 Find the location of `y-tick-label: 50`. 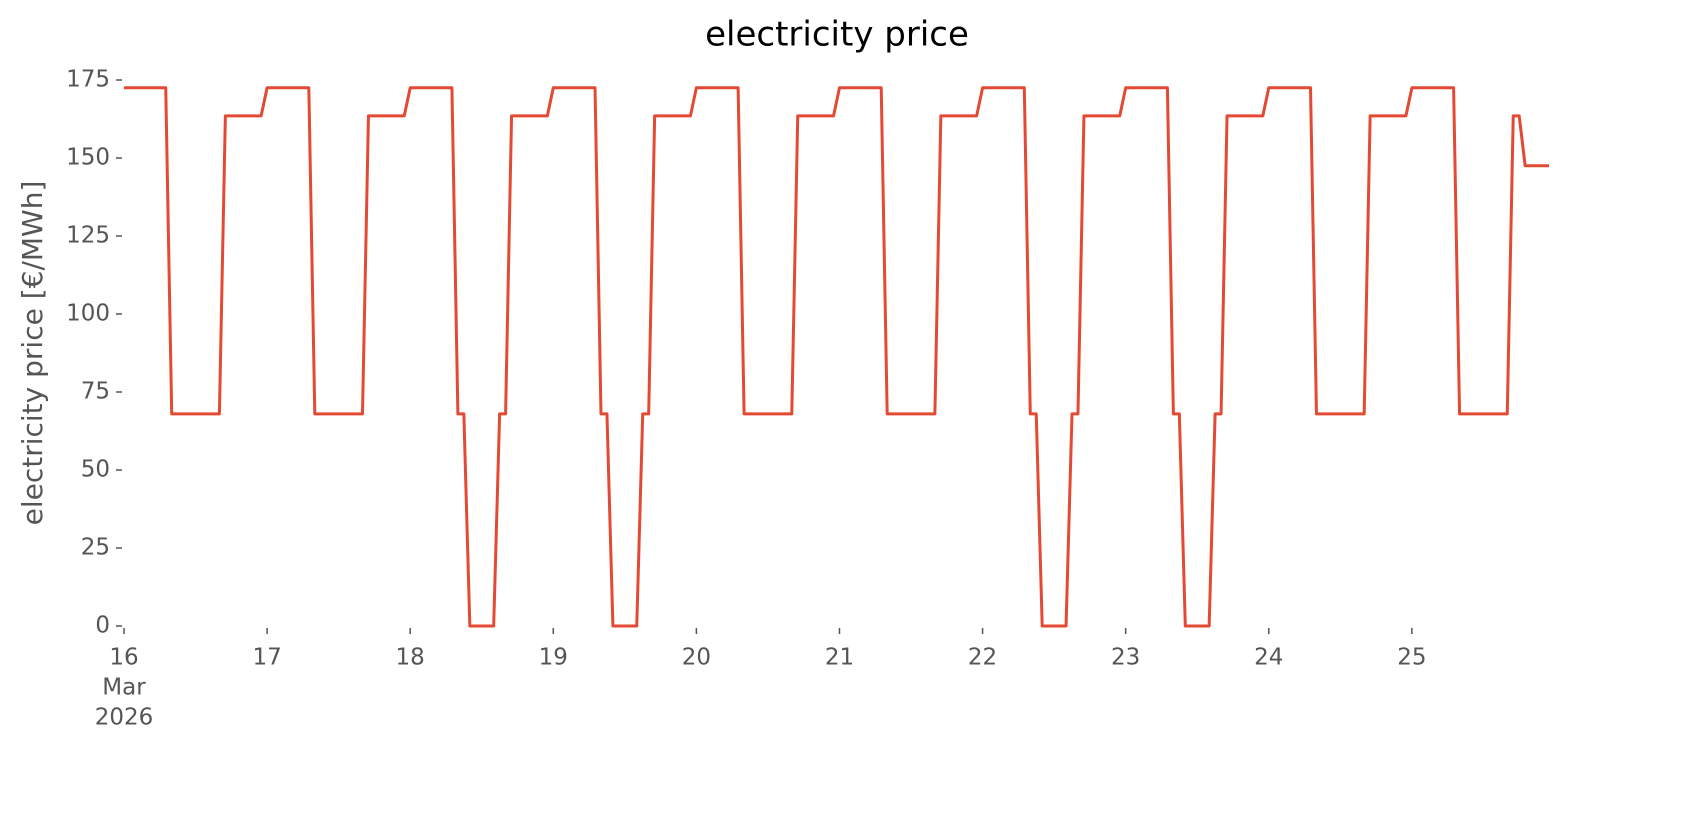

y-tick-label: 50 is located at coordinates (95, 470).